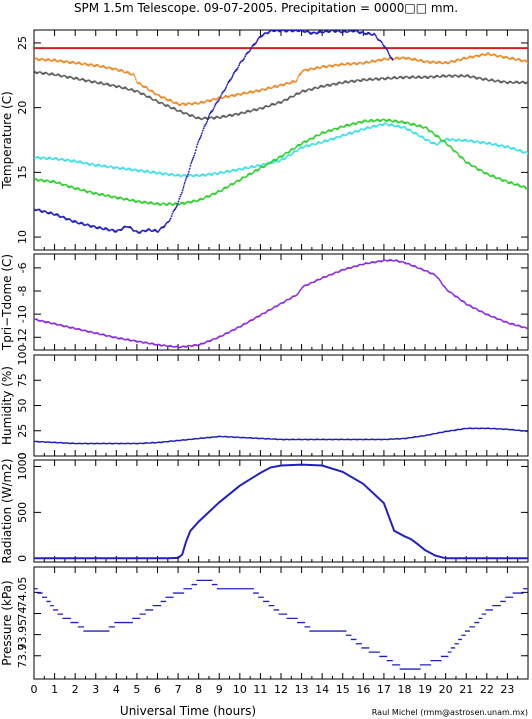 This screenshot has height=719, width=532. Describe the element at coordinates (22, 291) in the screenshot. I see `tpri-tdome-y-tick-label: -8` at that location.